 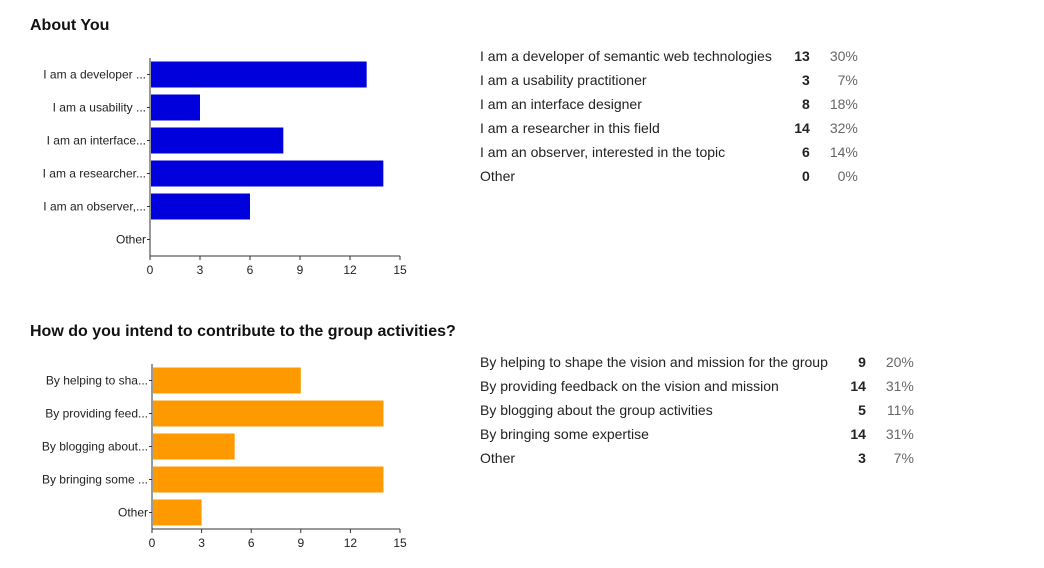 I want to click on summary-count: 9, so click(x=862, y=362).